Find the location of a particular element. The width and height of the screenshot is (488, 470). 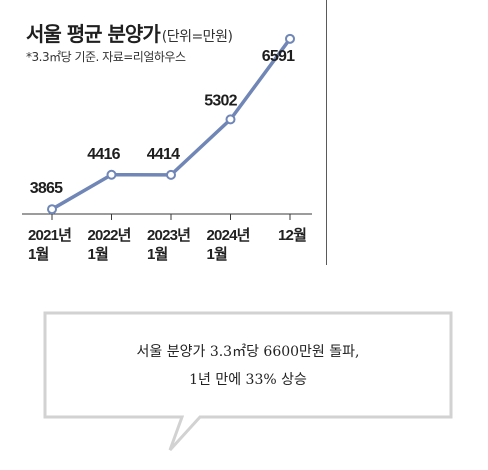

caption-text: 서울 분양가 3.3㎡당 6600만원 돌파, 1년 만에 33% 상승 is located at coordinates (248, 366).